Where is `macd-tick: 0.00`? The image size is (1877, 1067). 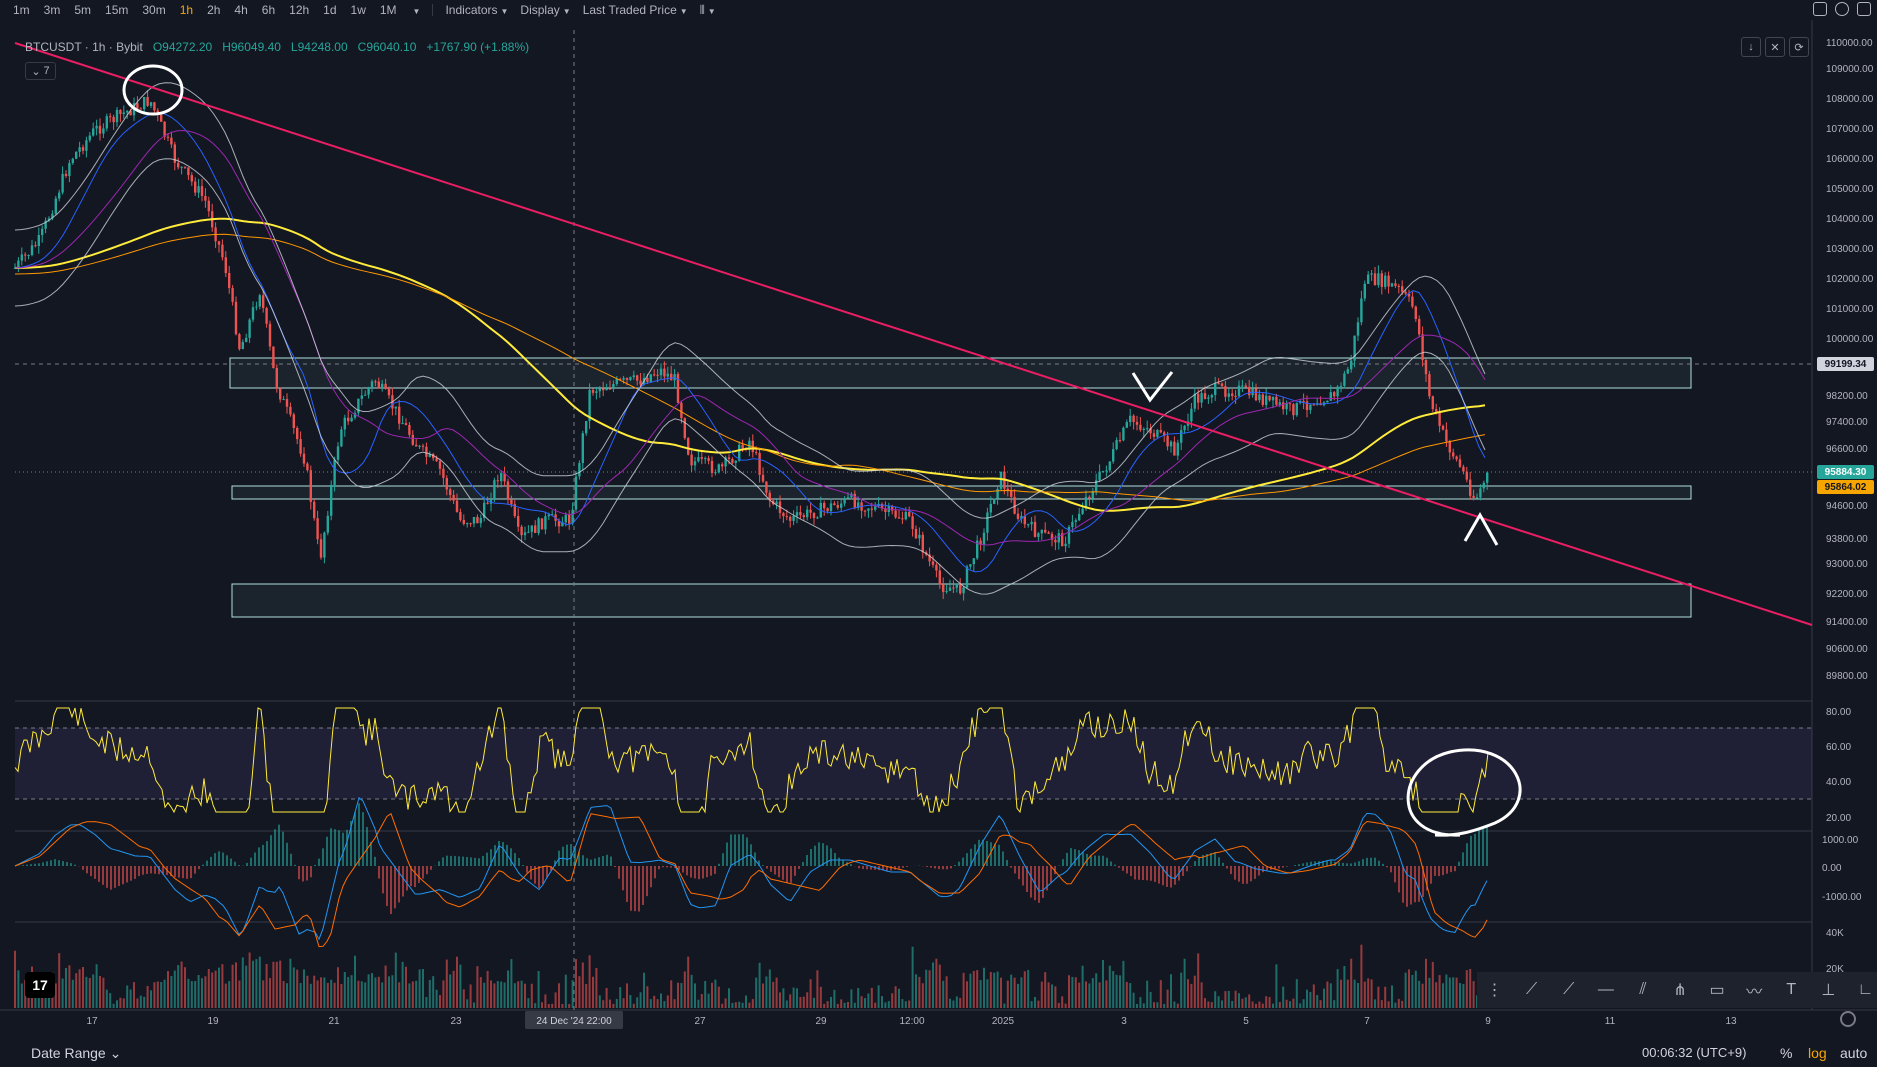
macd-tick: 0.00 is located at coordinates (1832, 868).